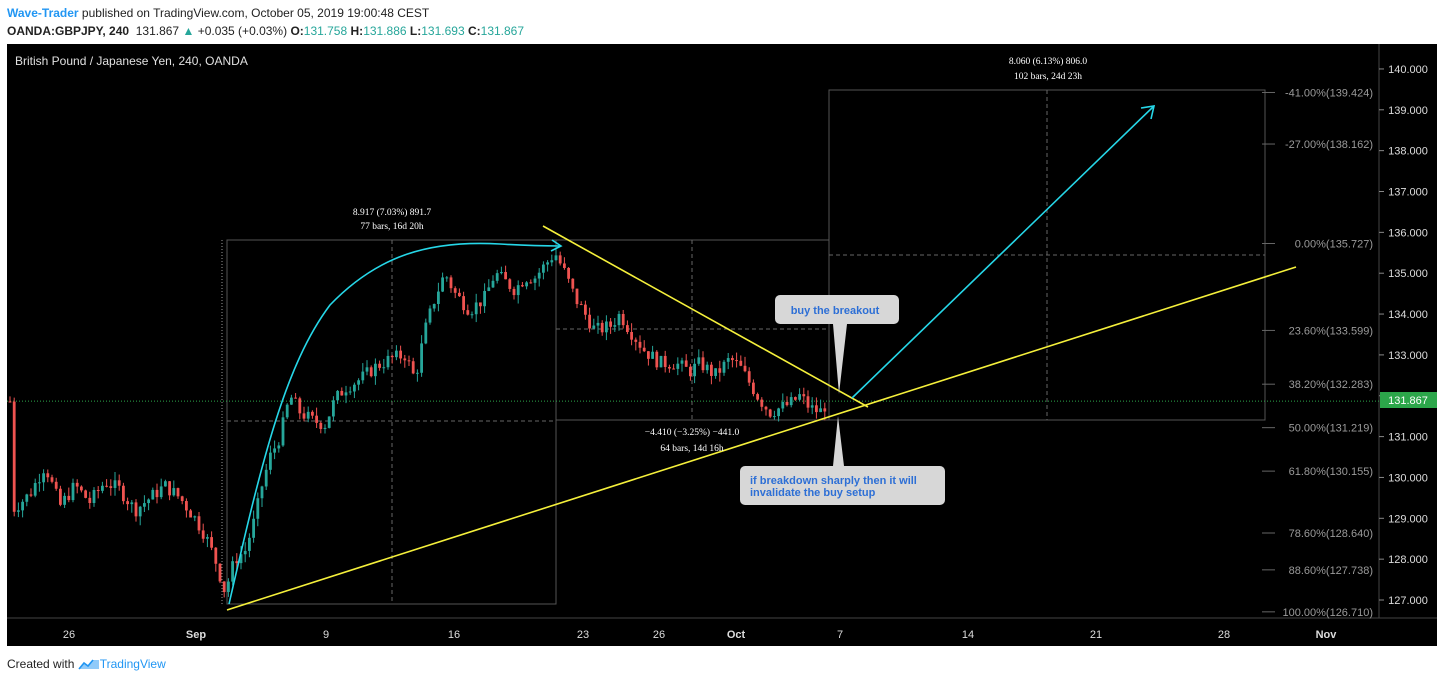 The image size is (1444, 683). I want to click on fib-level-label: 50.00%(131.219), so click(1331, 429).